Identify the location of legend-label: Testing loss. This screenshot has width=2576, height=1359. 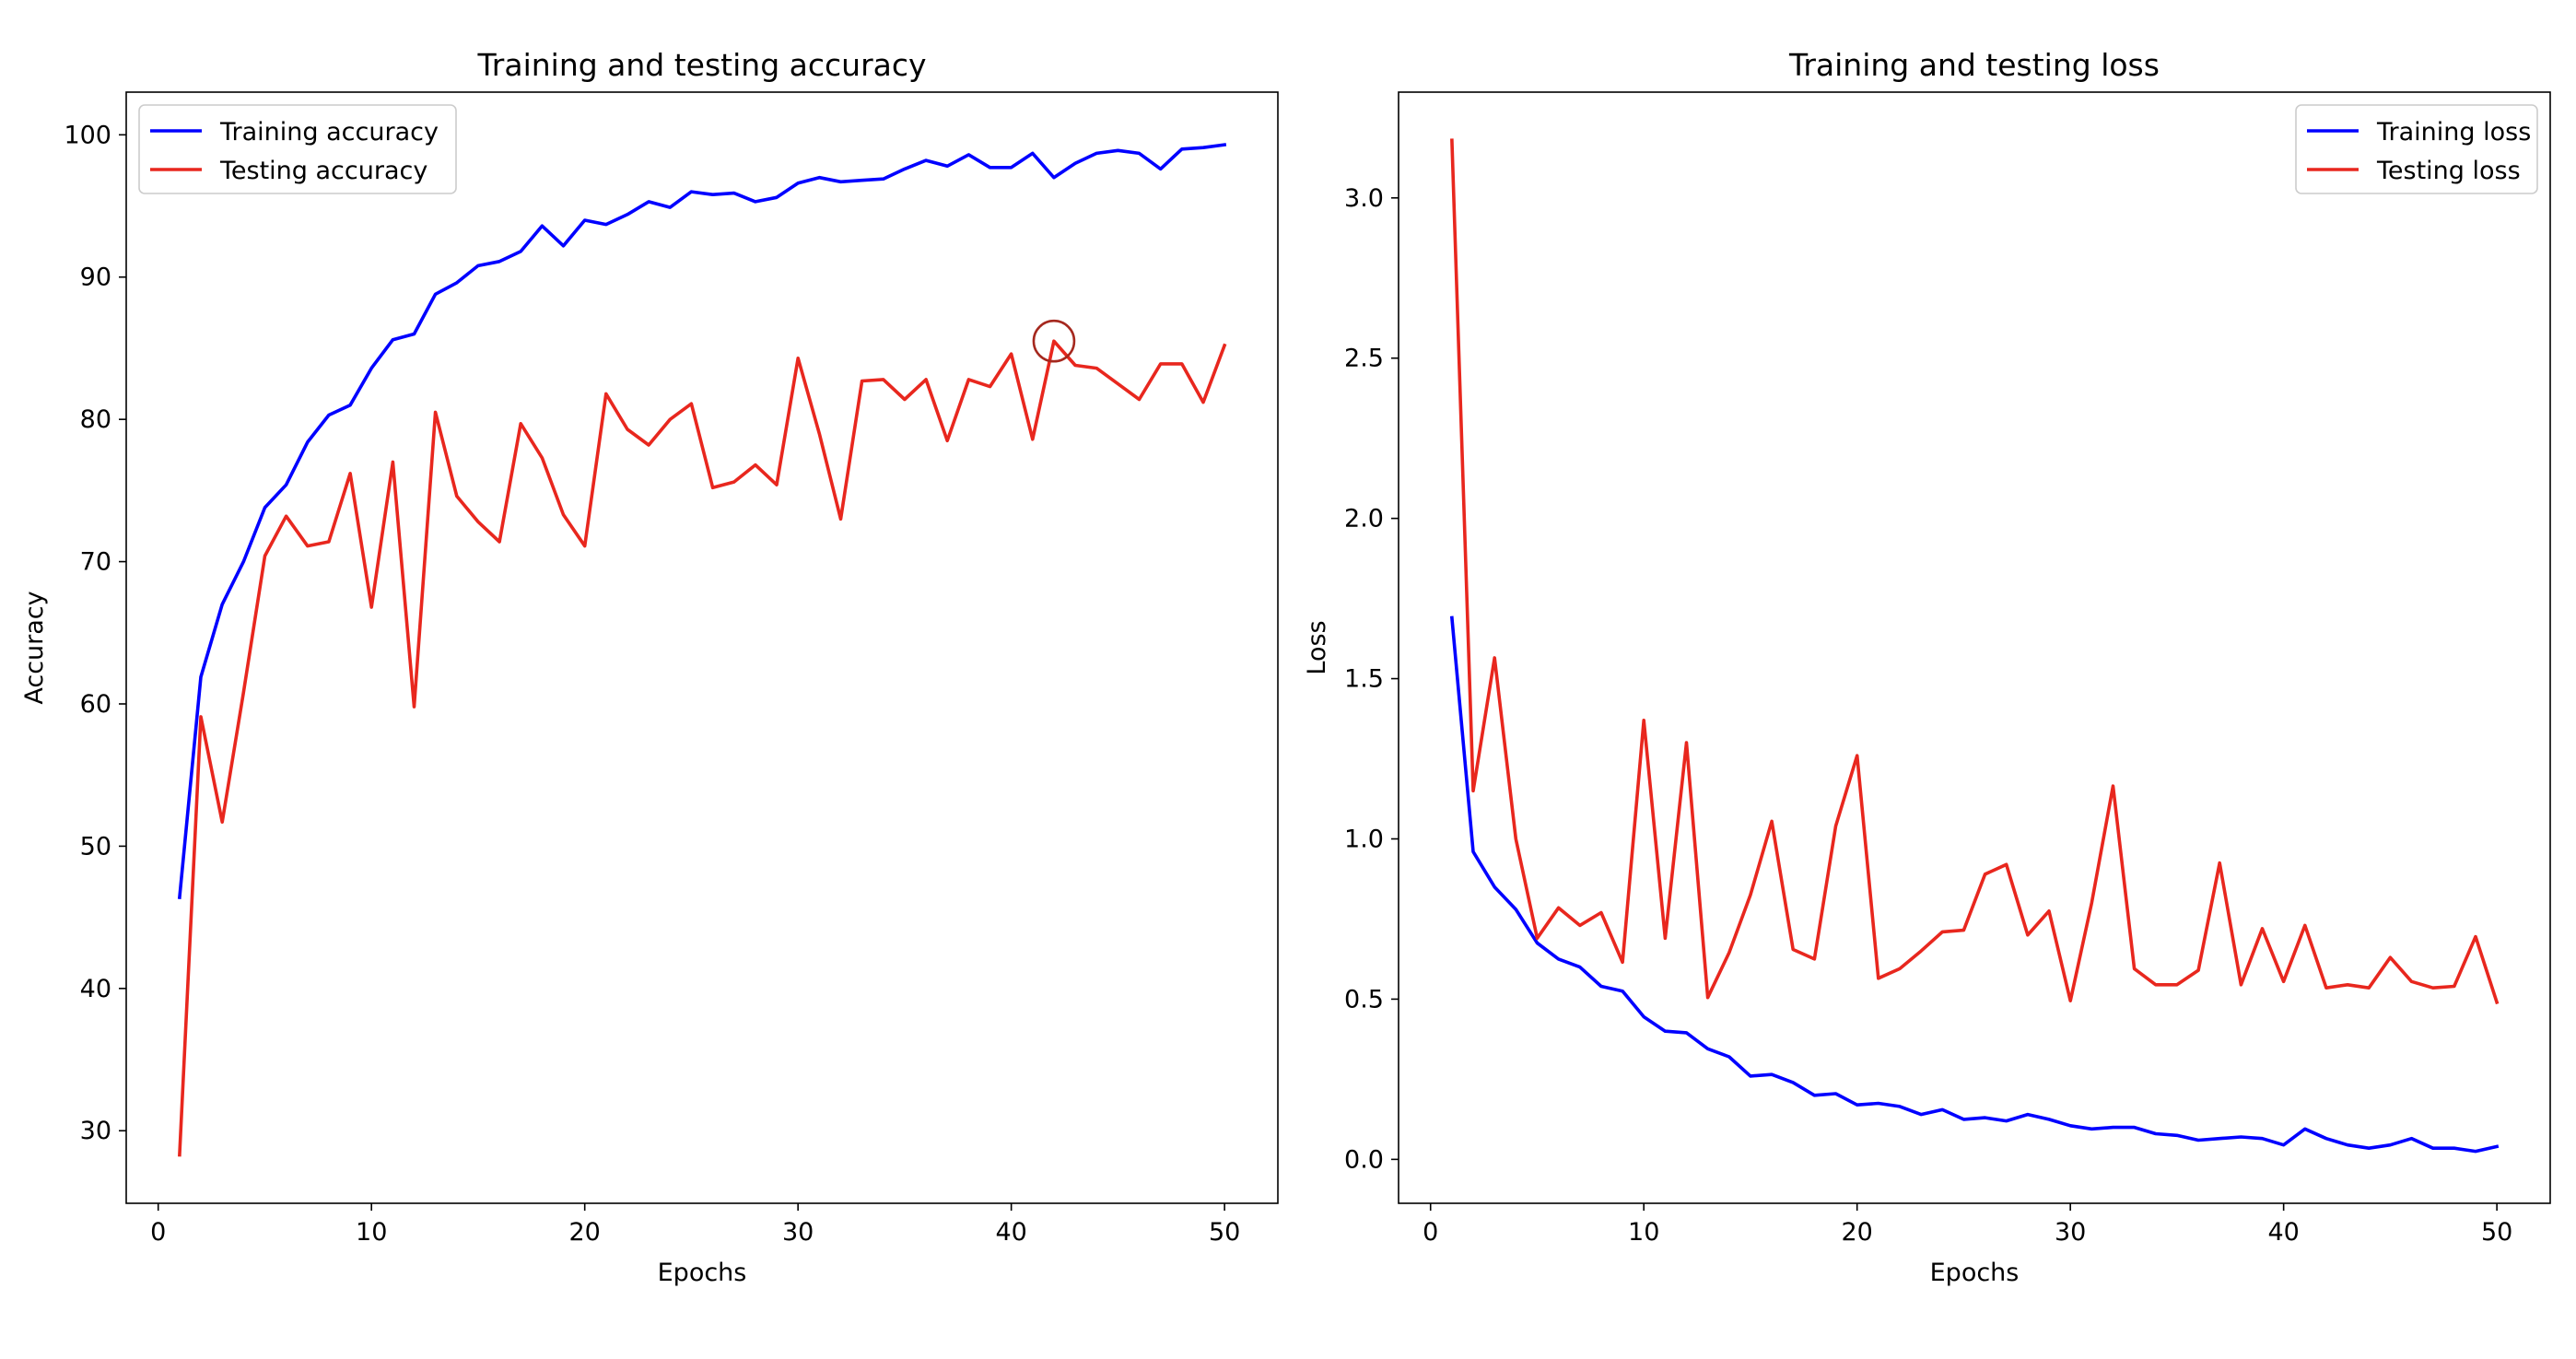
(2448, 171).